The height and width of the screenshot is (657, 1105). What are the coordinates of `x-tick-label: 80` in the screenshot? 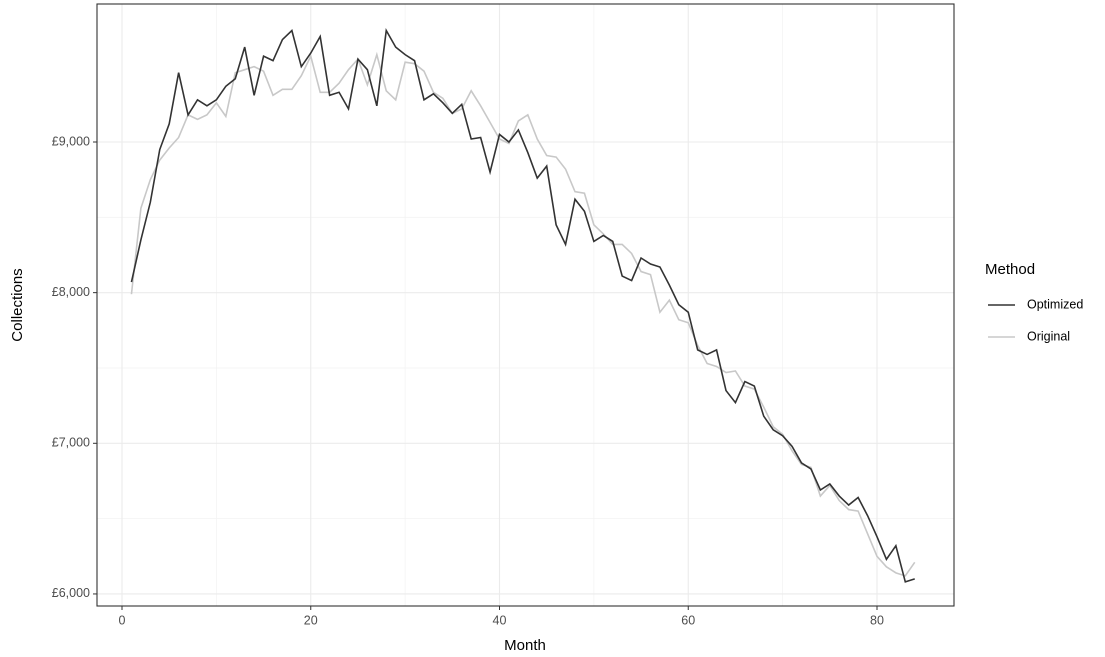 It's located at (877, 620).